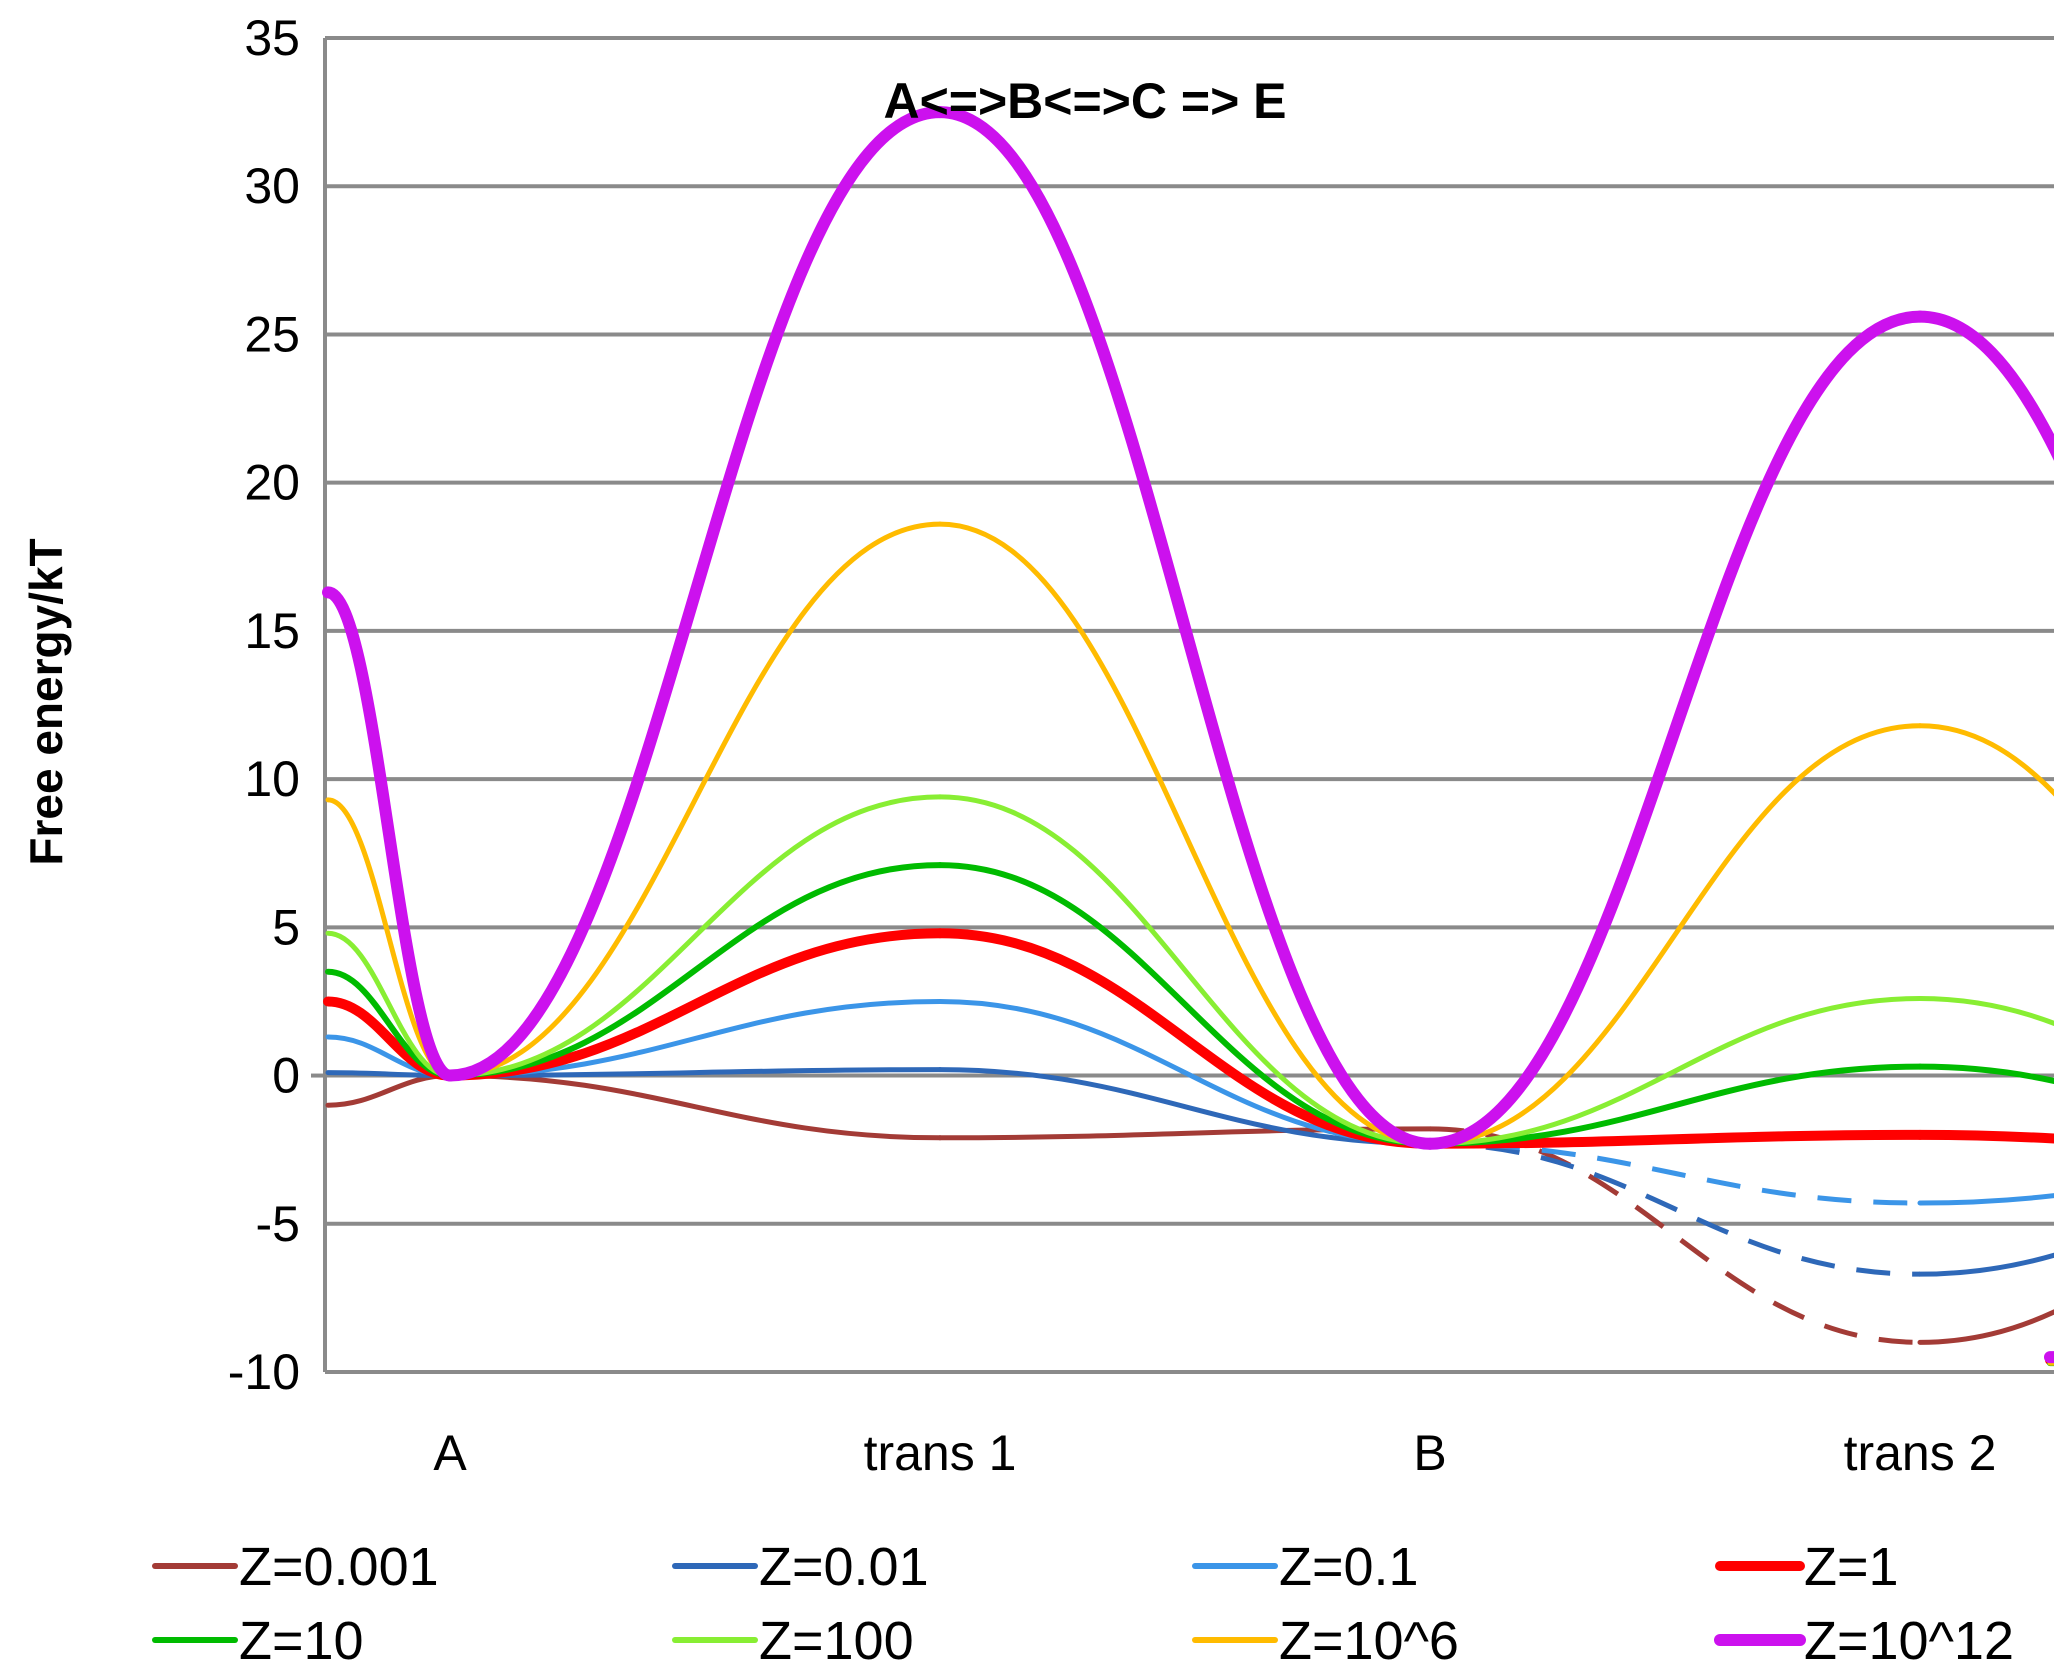 The height and width of the screenshot is (1671, 2054). I want to click on x-tick-label: B, so click(1429, 1453).